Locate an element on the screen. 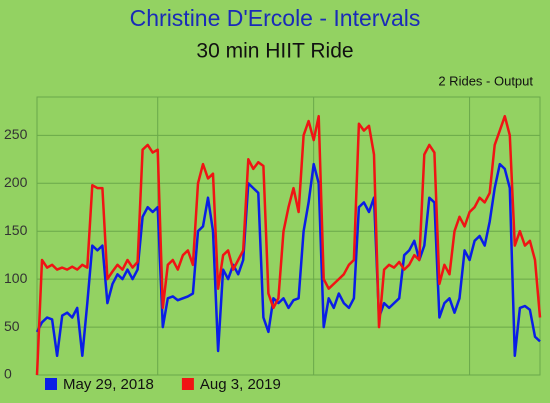 Image resolution: width=550 pixels, height=403 pixels. annotation: 2 Rides - Output is located at coordinates (485, 80).